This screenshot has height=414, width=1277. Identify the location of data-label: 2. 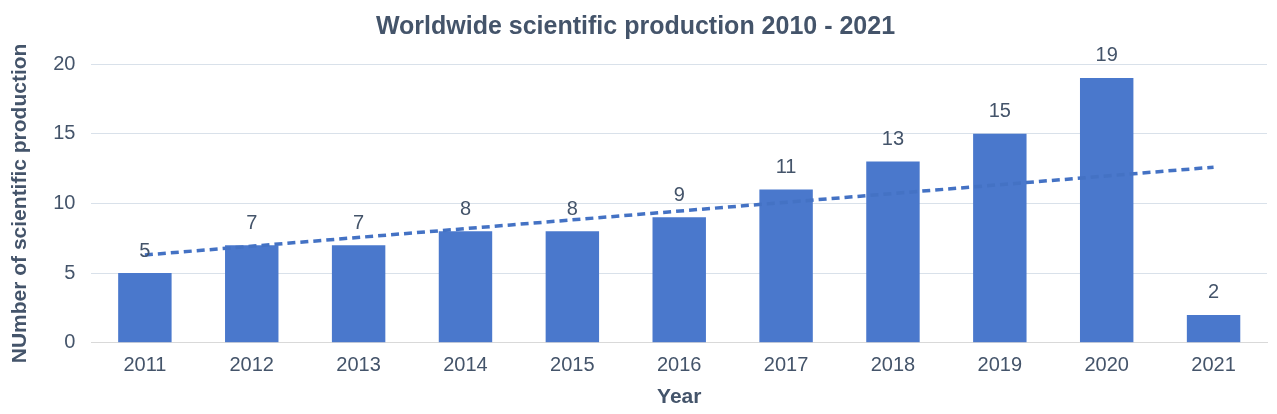
(1214, 291).